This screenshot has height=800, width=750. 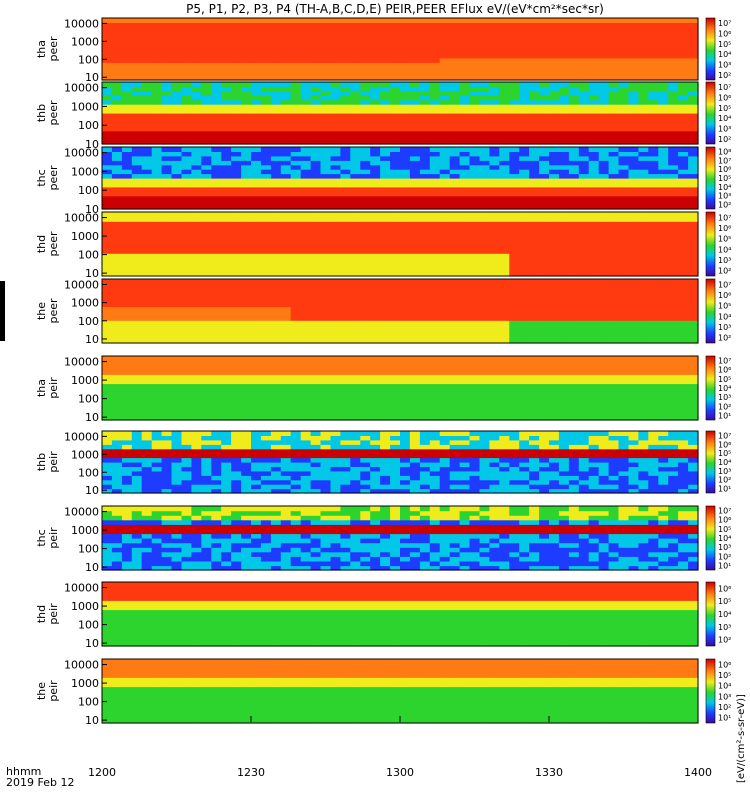 I want to click on x-tick-label: 1330, so click(x=549, y=772).